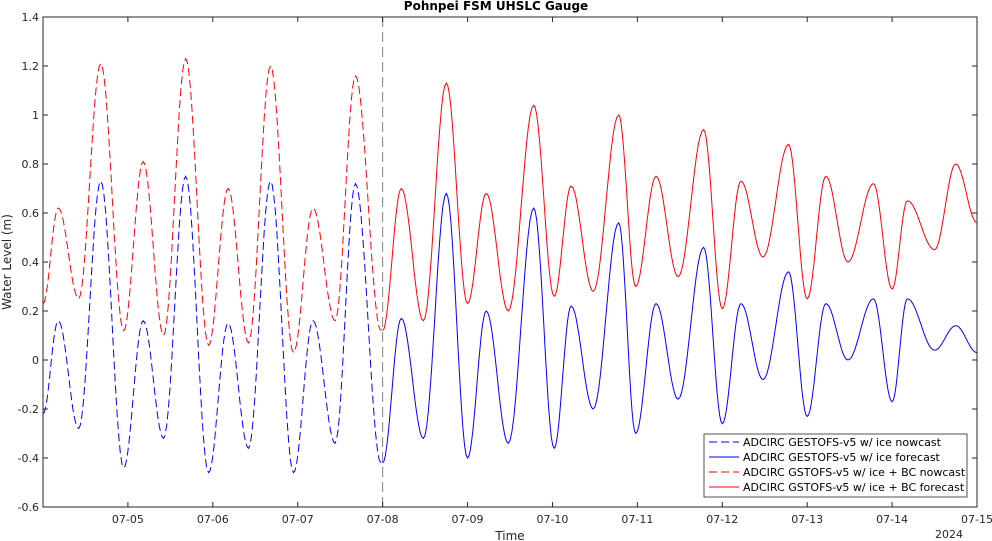 The height and width of the screenshot is (541, 992). Describe the element at coordinates (949, 534) in the screenshot. I see `year-label: 2024` at that location.